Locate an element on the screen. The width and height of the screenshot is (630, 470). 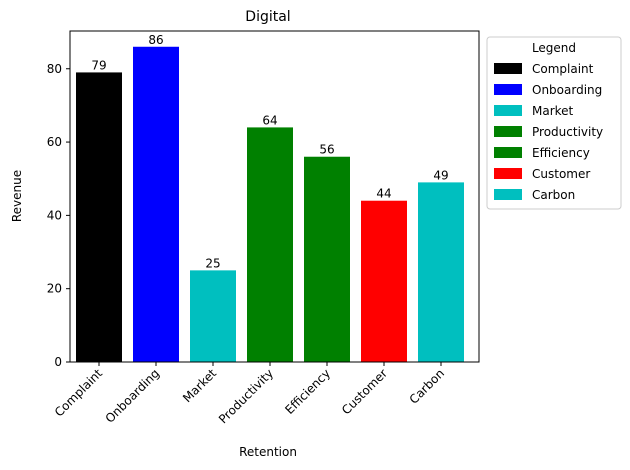
chart-title: Digital is located at coordinates (267, 17).